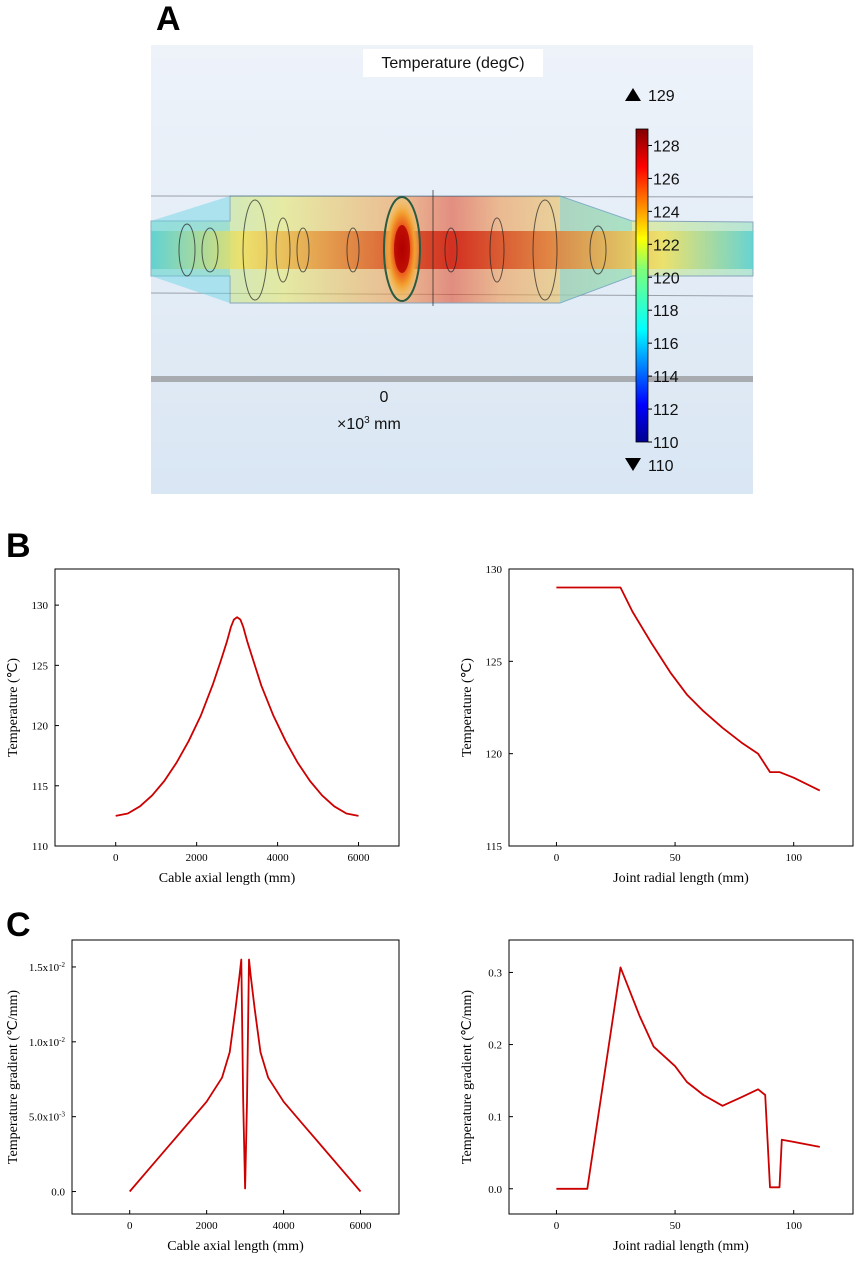 This screenshot has height=1263, width=858. Describe the element at coordinates (384, 397) in the screenshot. I see `sim-axis-zero: 0` at that location.